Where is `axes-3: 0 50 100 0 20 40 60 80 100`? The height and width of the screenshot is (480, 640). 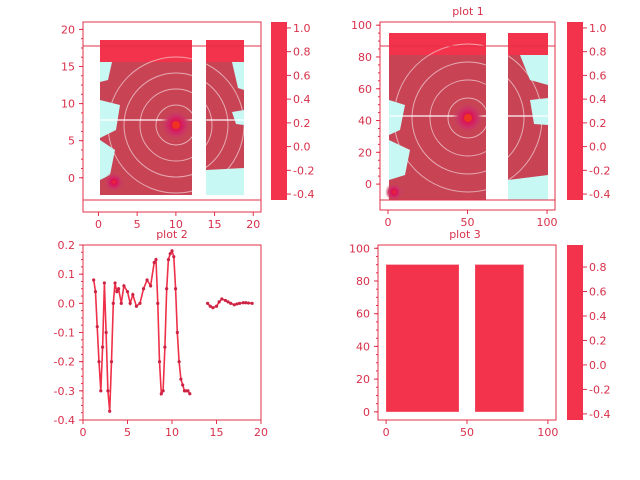
axes-3: 0 50 100 0 20 40 60 80 100 is located at coordinates (453, 340).